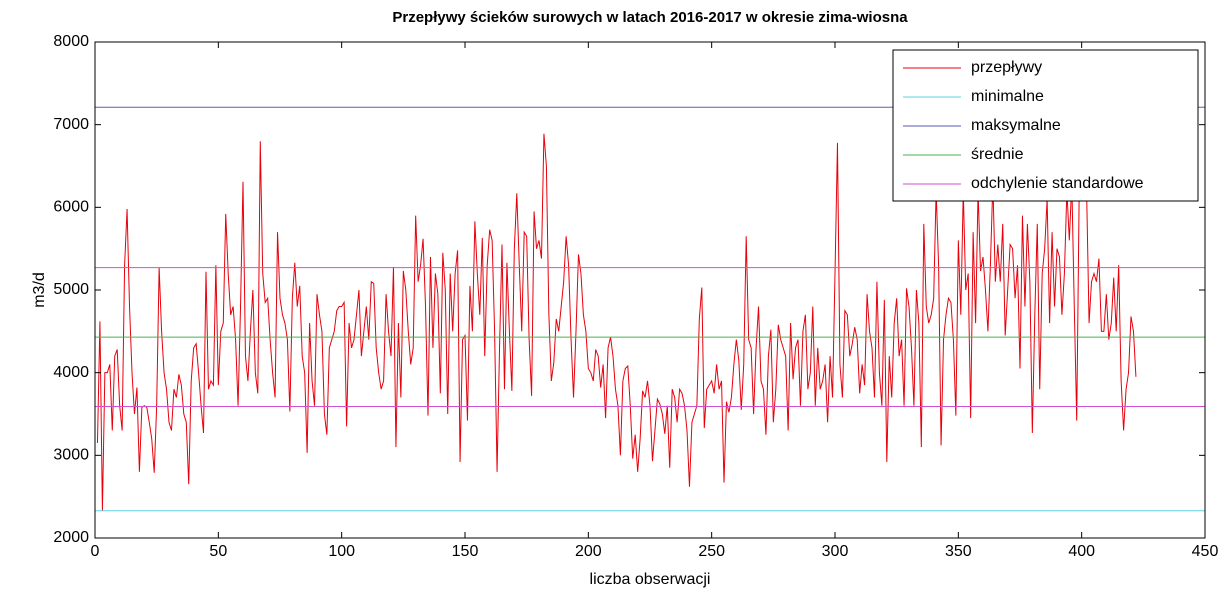 This screenshot has width=1227, height=592. What do you see at coordinates (958, 551) in the screenshot?
I see `x-tick-label: 350` at bounding box center [958, 551].